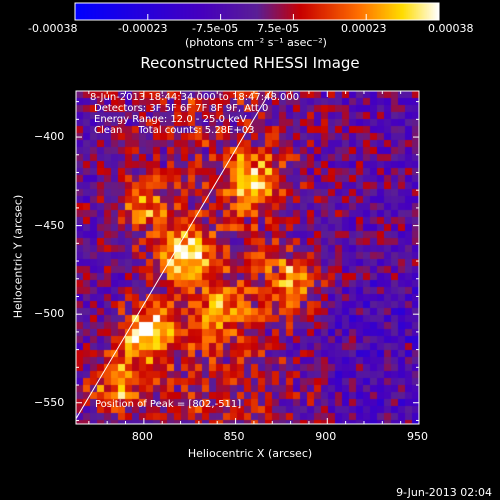 Image resolution: width=500 pixels, height=500 pixels. Describe the element at coordinates (168, 404) in the screenshot. I see `peak-position-label: Position of Peak = [802,-511]` at that location.